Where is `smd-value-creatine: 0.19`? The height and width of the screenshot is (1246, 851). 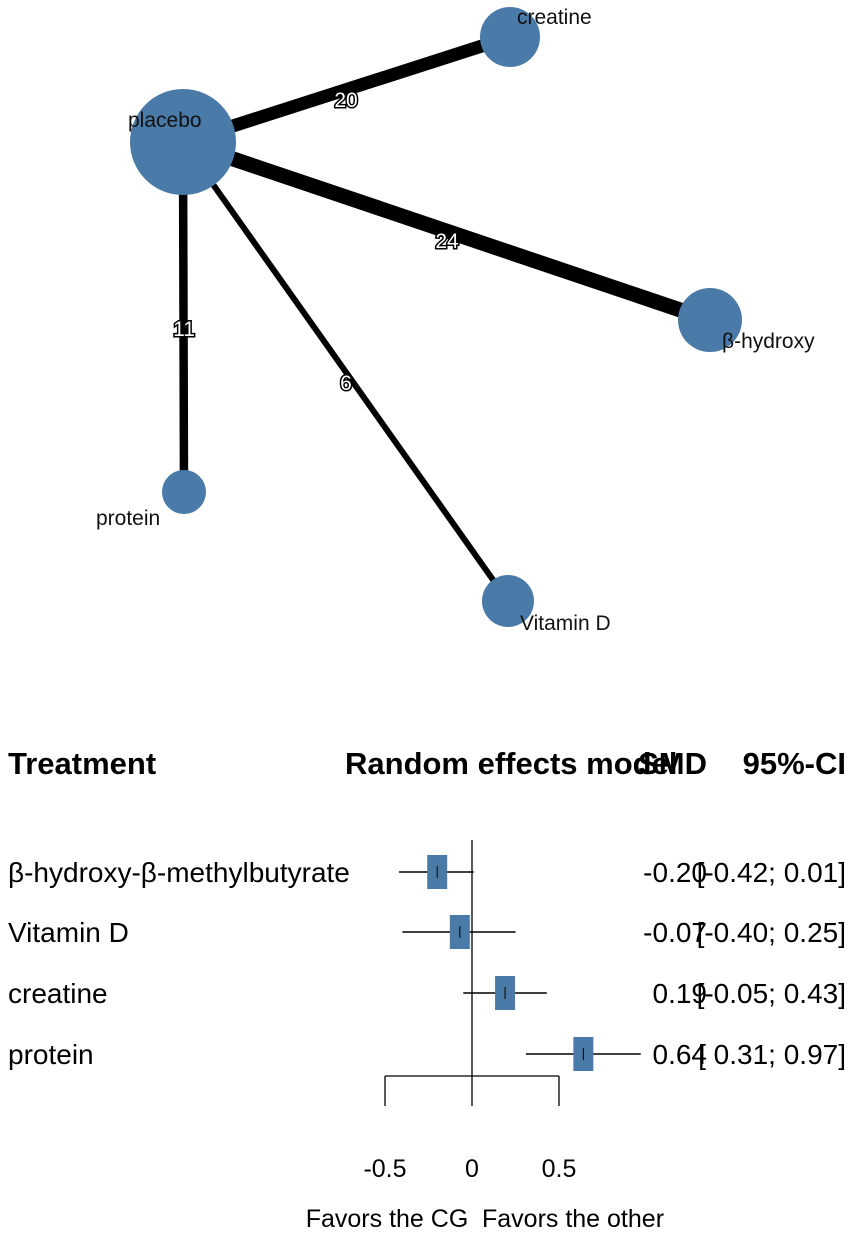 smd-value-creatine: 0.19 is located at coordinates (680, 993).